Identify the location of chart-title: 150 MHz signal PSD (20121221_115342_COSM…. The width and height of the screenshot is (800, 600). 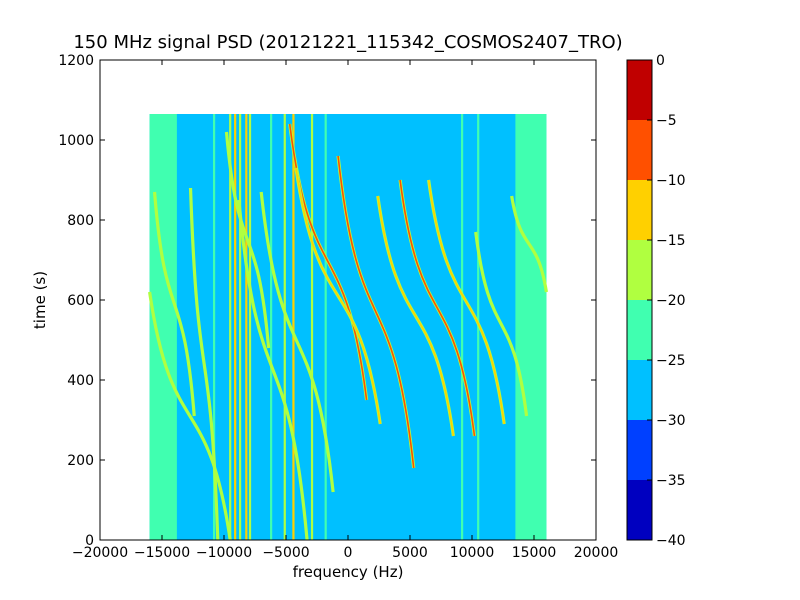
(347, 42).